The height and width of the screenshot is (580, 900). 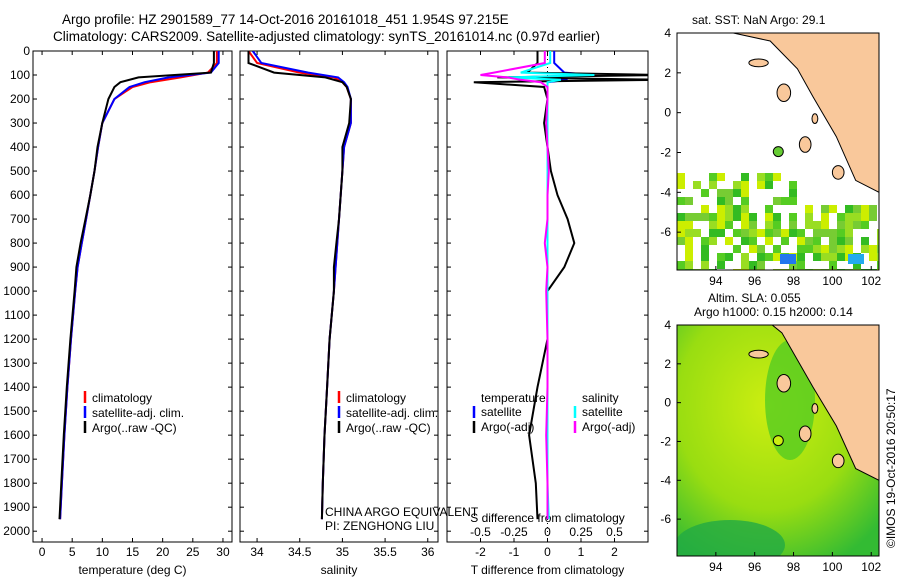 What do you see at coordinates (665, 519) in the screenshot?
I see `lat-tick-label: -6` at bounding box center [665, 519].